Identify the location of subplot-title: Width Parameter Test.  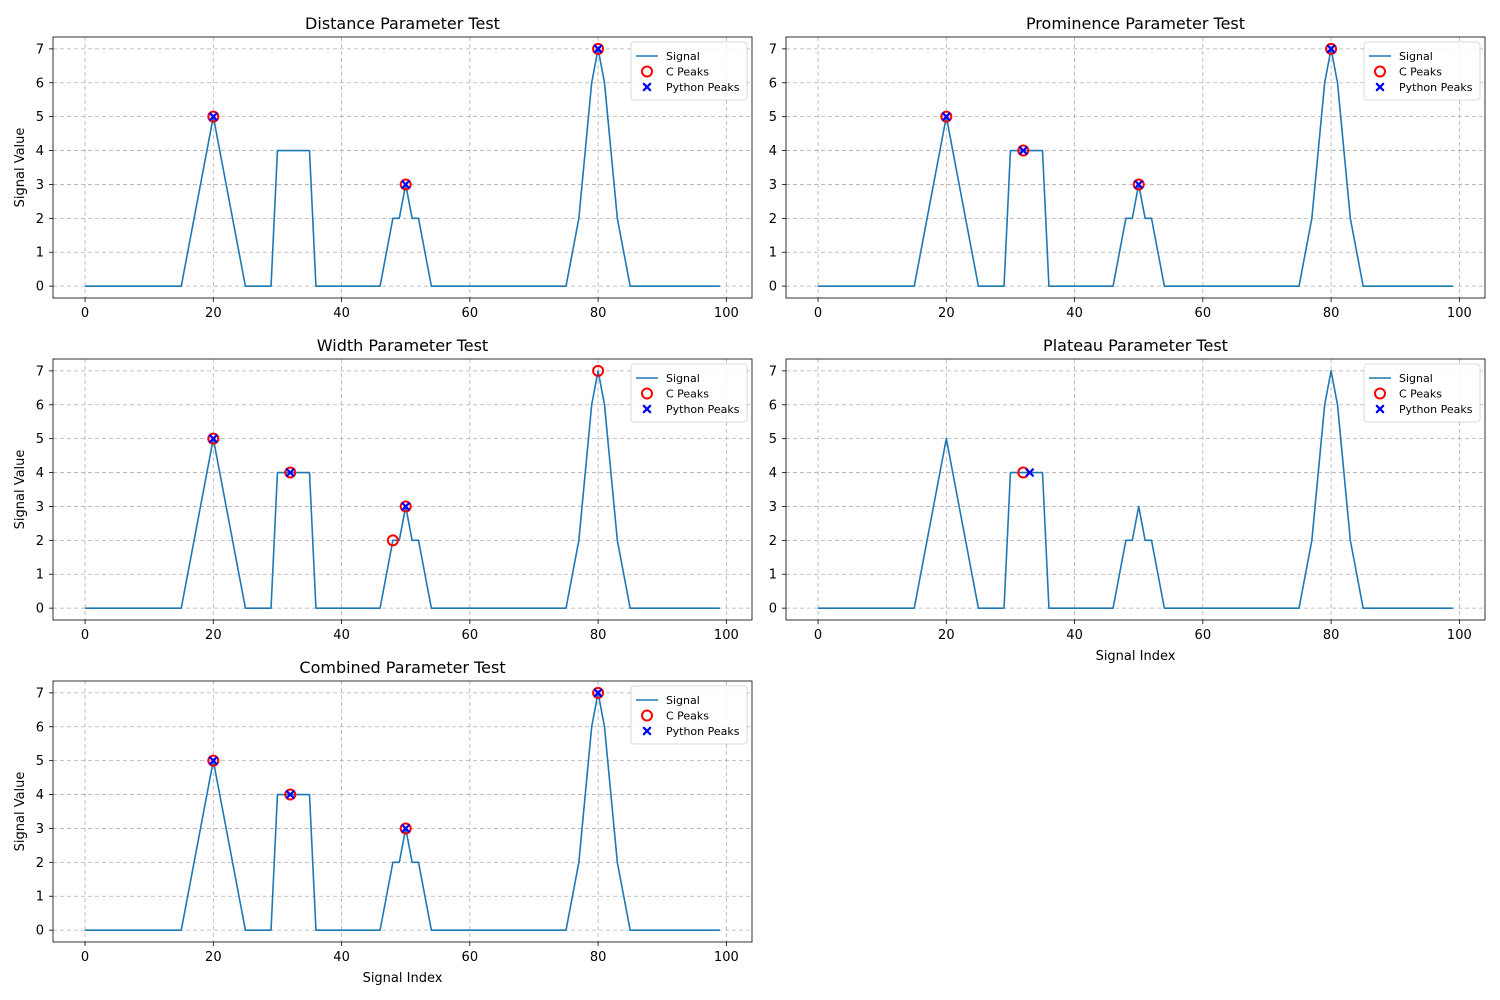
(402, 345).